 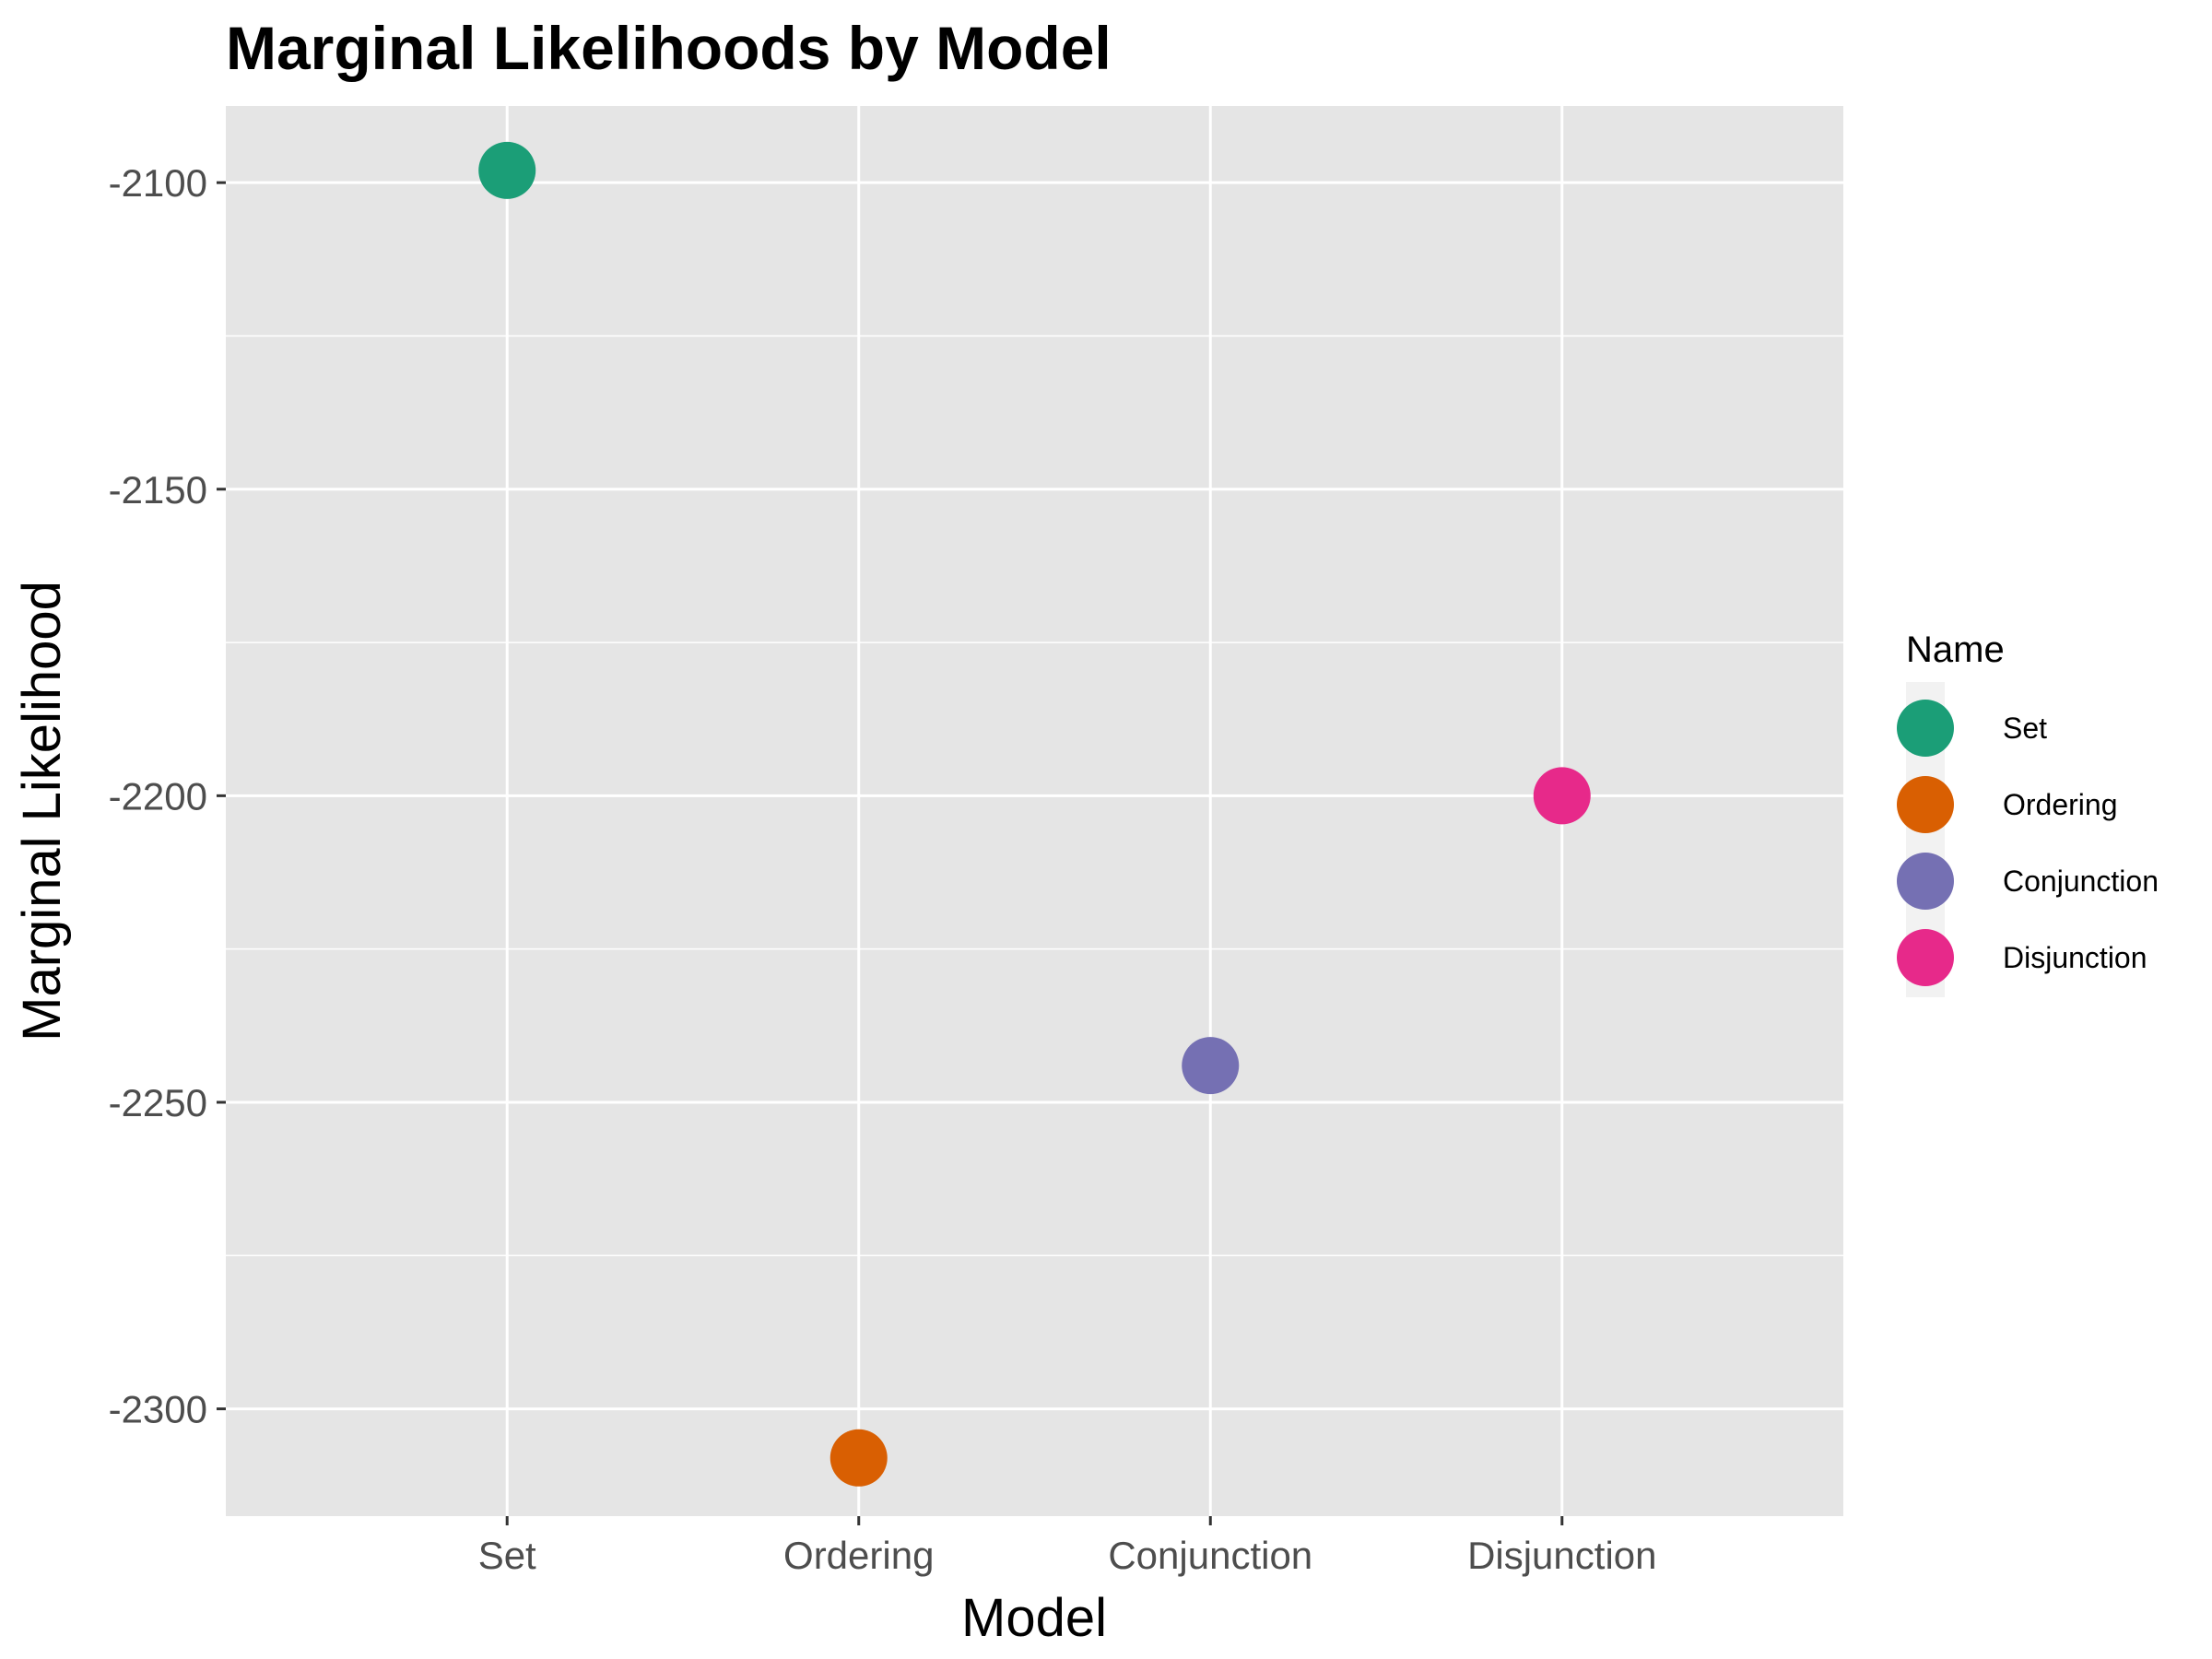 I want to click on x-axis-ticks: Set Ordering Conjunction Disjunction, so click(x=1067, y=1546).